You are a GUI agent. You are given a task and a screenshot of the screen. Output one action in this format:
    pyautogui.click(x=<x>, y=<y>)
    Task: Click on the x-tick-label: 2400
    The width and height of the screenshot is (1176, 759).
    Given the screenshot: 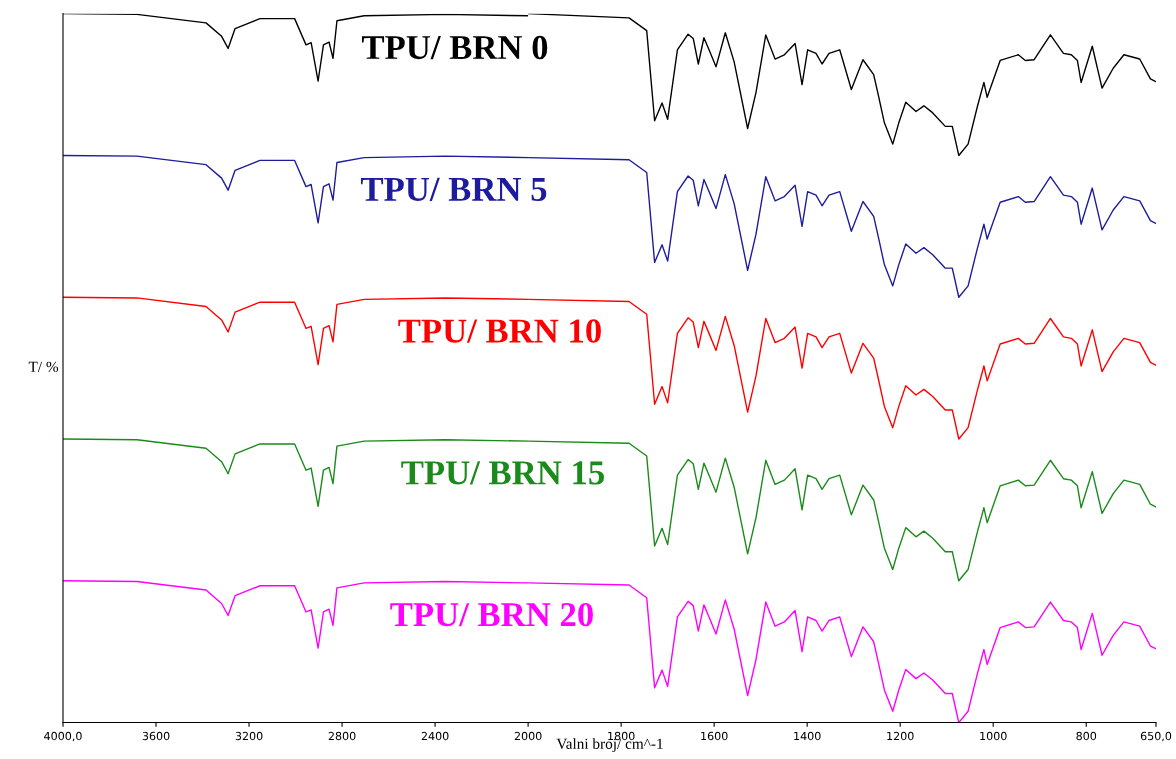 What is the action you would take?
    pyautogui.click(x=435, y=736)
    